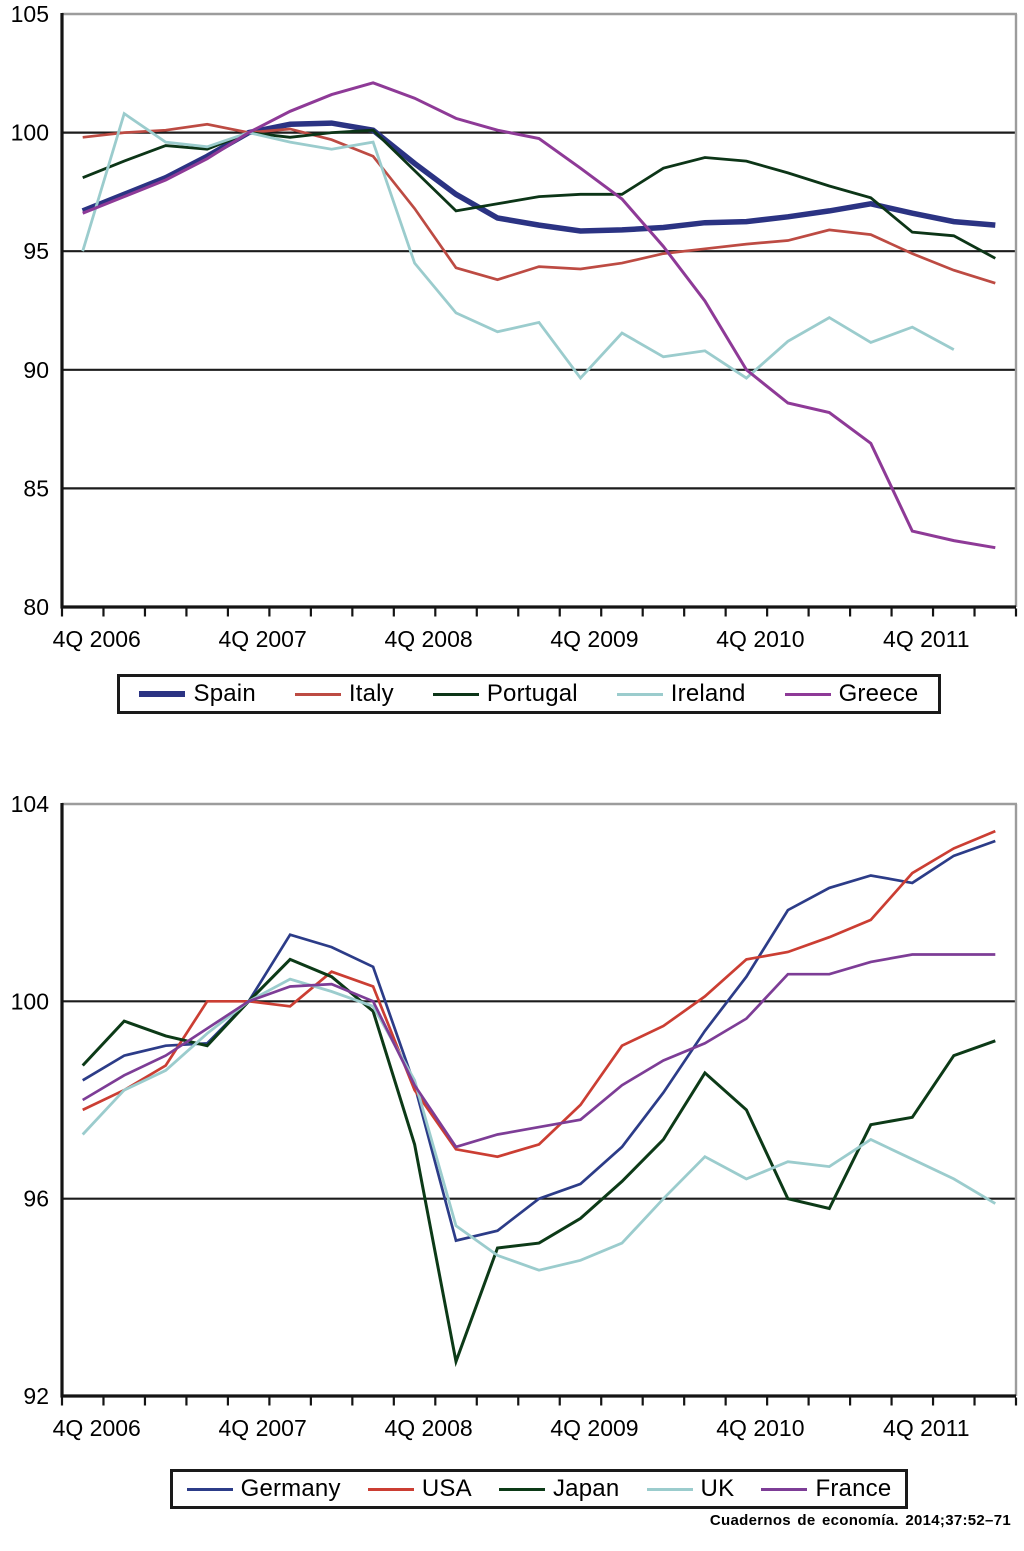  Describe the element at coordinates (371, 693) in the screenshot. I see `legend-label-italy: Italy` at that location.